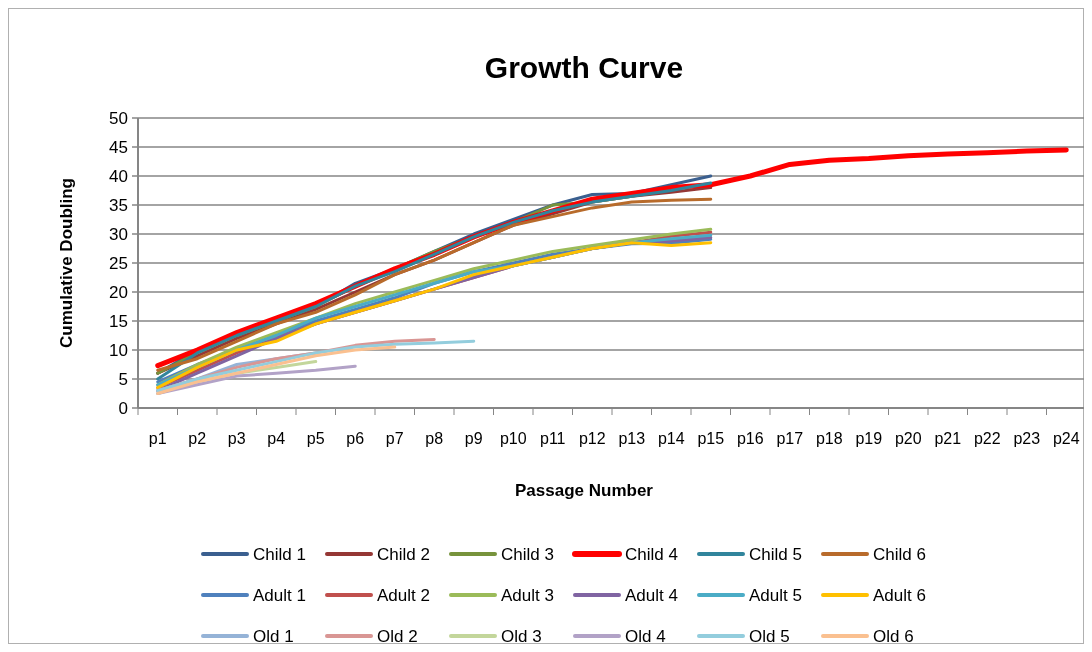  What do you see at coordinates (123, 379) in the screenshot?
I see `y-tick-label: 5` at bounding box center [123, 379].